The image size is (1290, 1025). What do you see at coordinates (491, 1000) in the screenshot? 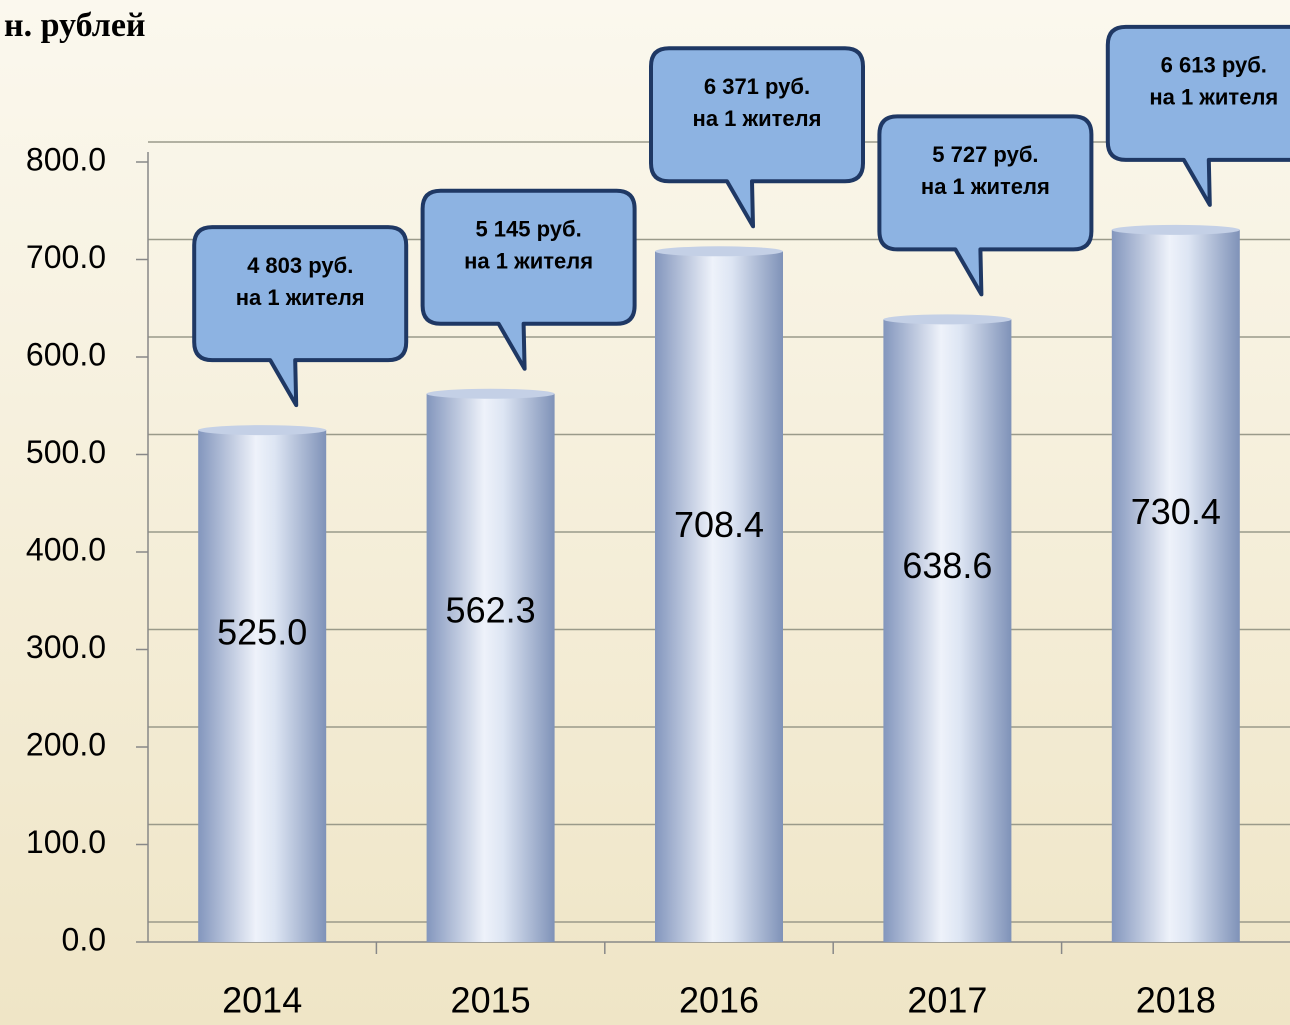
I see `x-tick-label: 2015` at bounding box center [491, 1000].